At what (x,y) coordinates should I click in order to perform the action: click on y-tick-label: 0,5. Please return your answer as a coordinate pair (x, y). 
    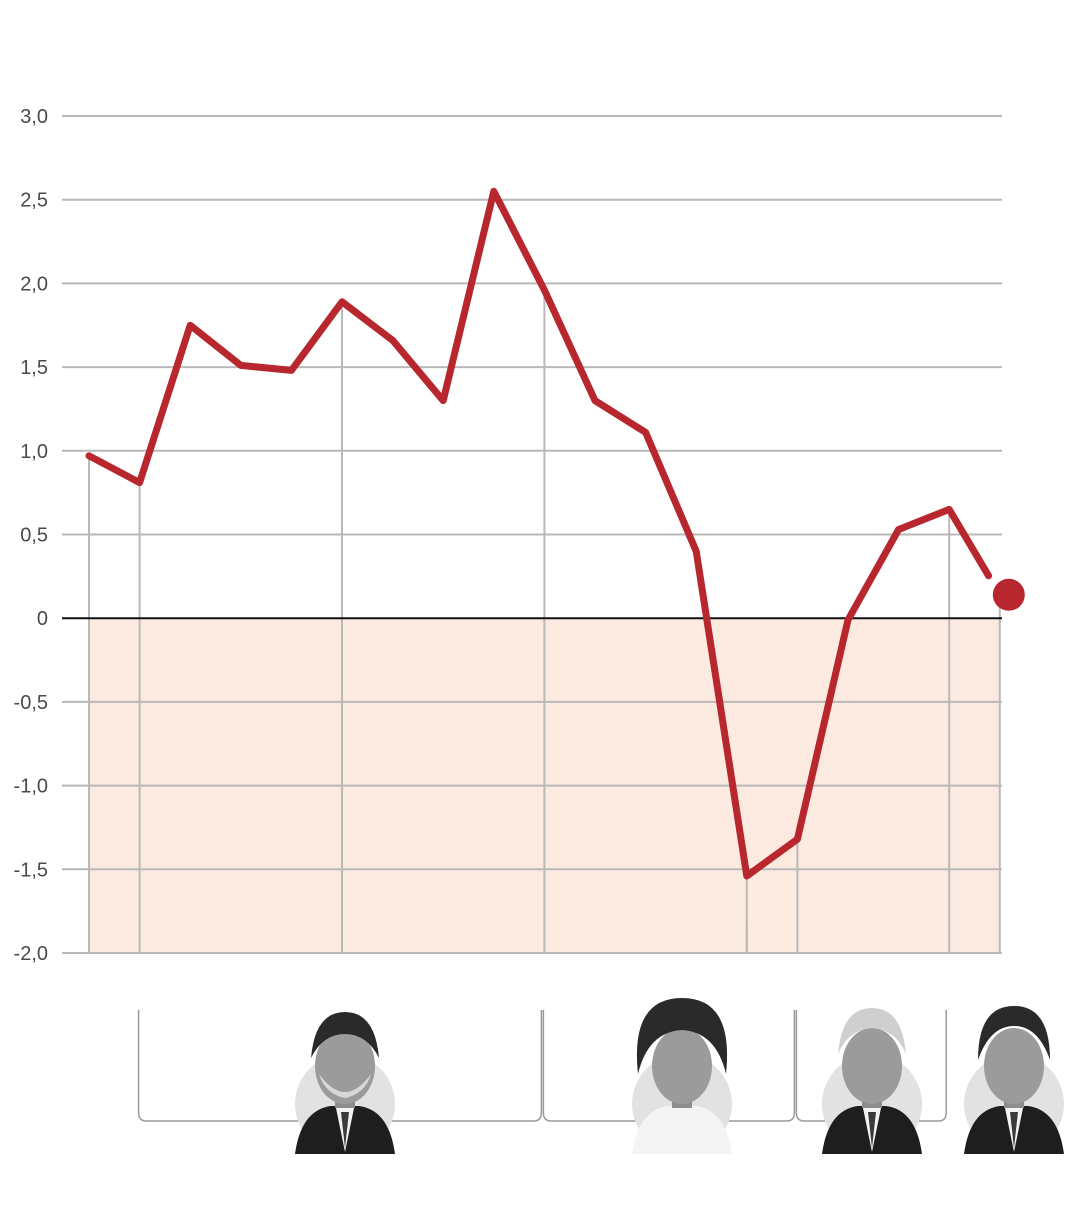
    Looking at the image, I should click on (34, 536).